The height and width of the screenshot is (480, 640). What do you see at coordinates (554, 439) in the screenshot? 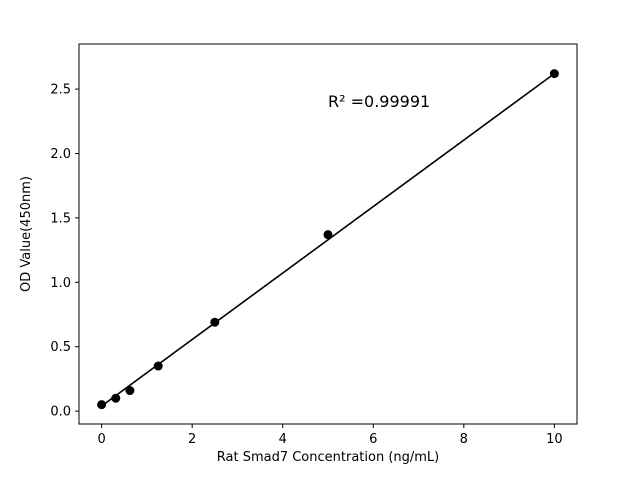
I see `x-tick-label: 10` at bounding box center [554, 439].